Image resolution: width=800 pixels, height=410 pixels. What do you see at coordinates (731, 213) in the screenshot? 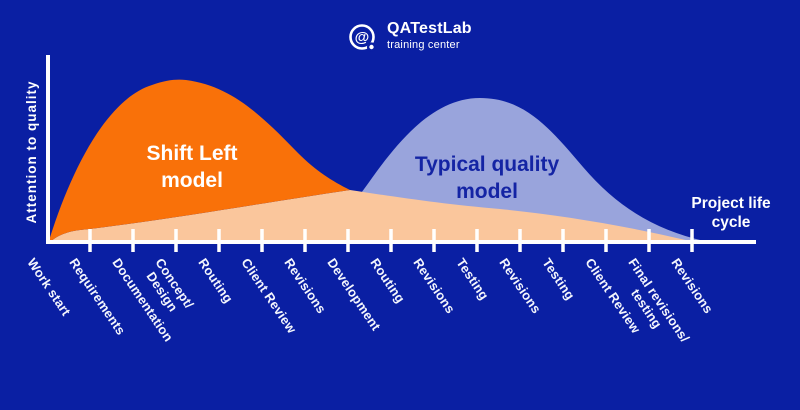
I see `x-axis-label: Project life cycle` at bounding box center [731, 213].